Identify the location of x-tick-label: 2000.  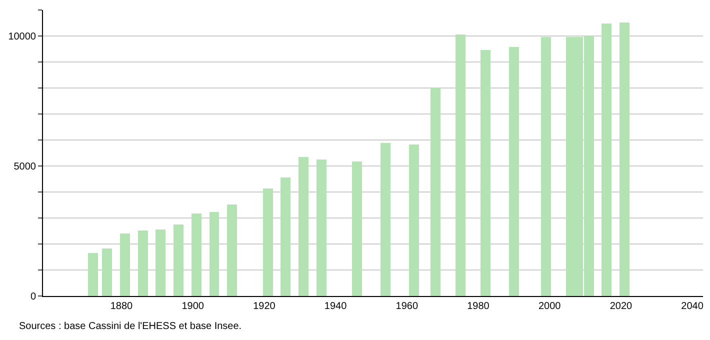
(550, 306).